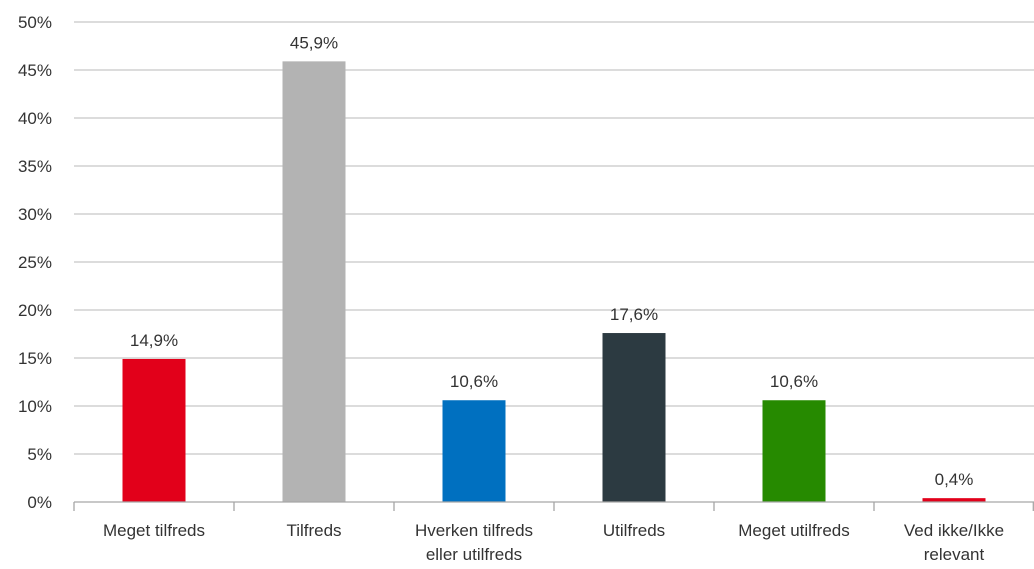  Describe the element at coordinates (39, 502) in the screenshot. I see `y-tick-label: 0%` at that location.